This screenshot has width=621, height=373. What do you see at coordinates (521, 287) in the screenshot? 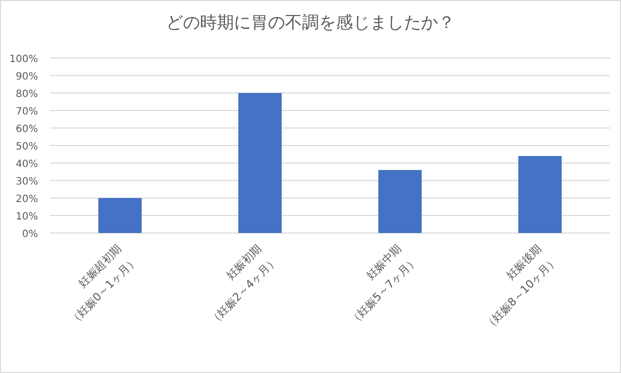
I see `x-tick-label: 妊娠後期 （妊娠8～10ヶ月）` at bounding box center [521, 287].